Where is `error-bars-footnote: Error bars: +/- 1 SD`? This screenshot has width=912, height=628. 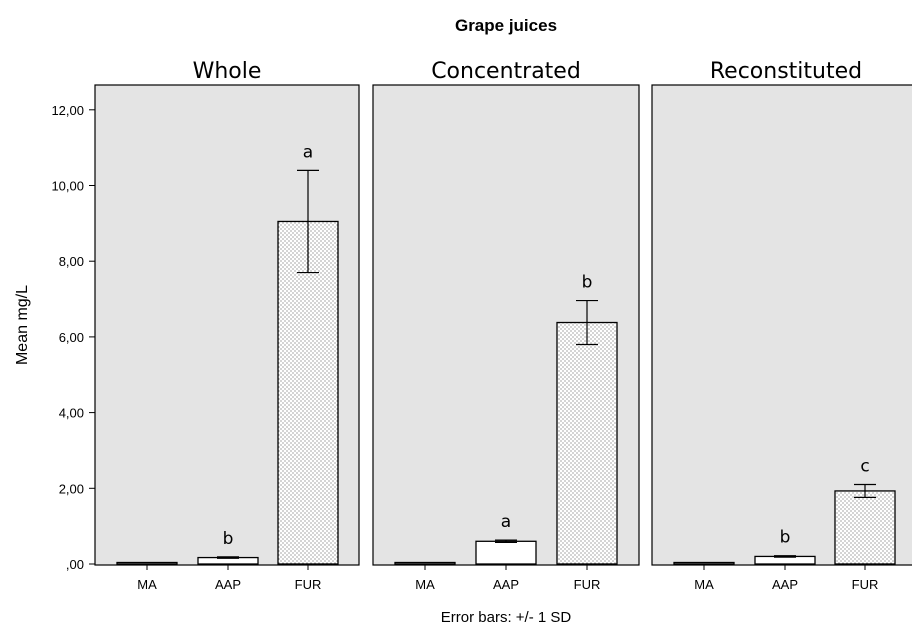 error-bars-footnote: Error bars: +/- 1 SD is located at coordinates (506, 617).